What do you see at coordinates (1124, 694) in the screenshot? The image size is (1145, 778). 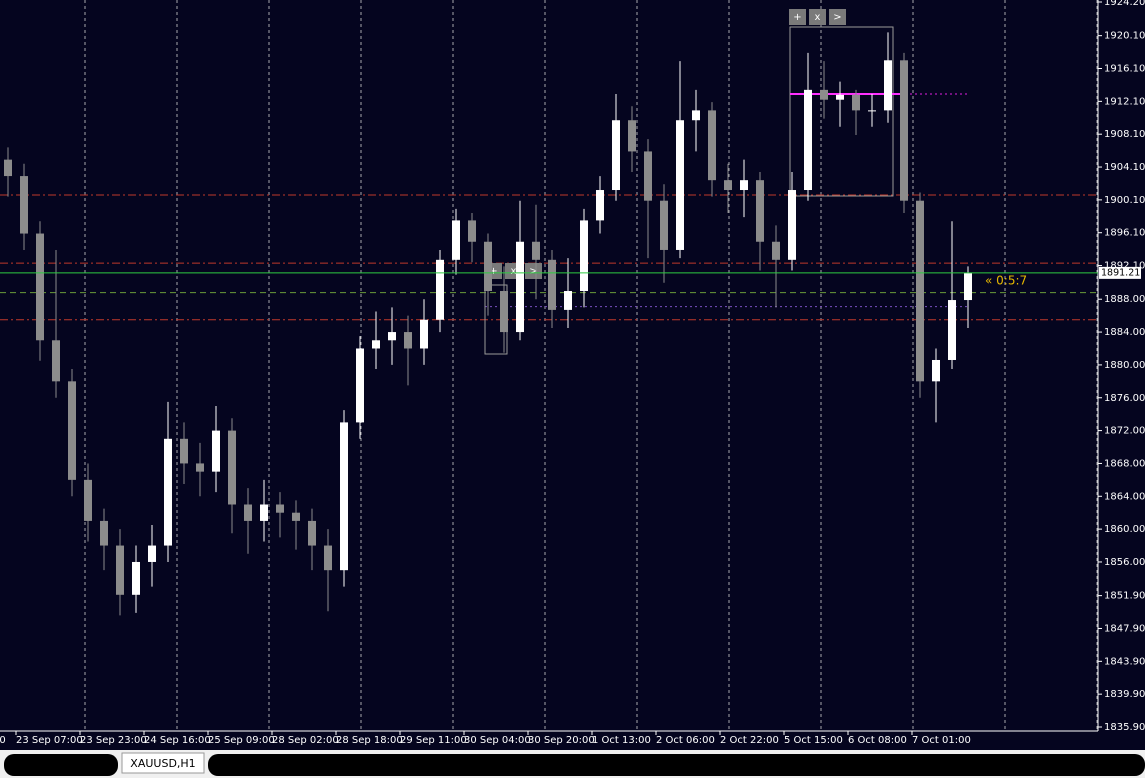 I see `y-tick-label: 1839.90` at bounding box center [1124, 694].